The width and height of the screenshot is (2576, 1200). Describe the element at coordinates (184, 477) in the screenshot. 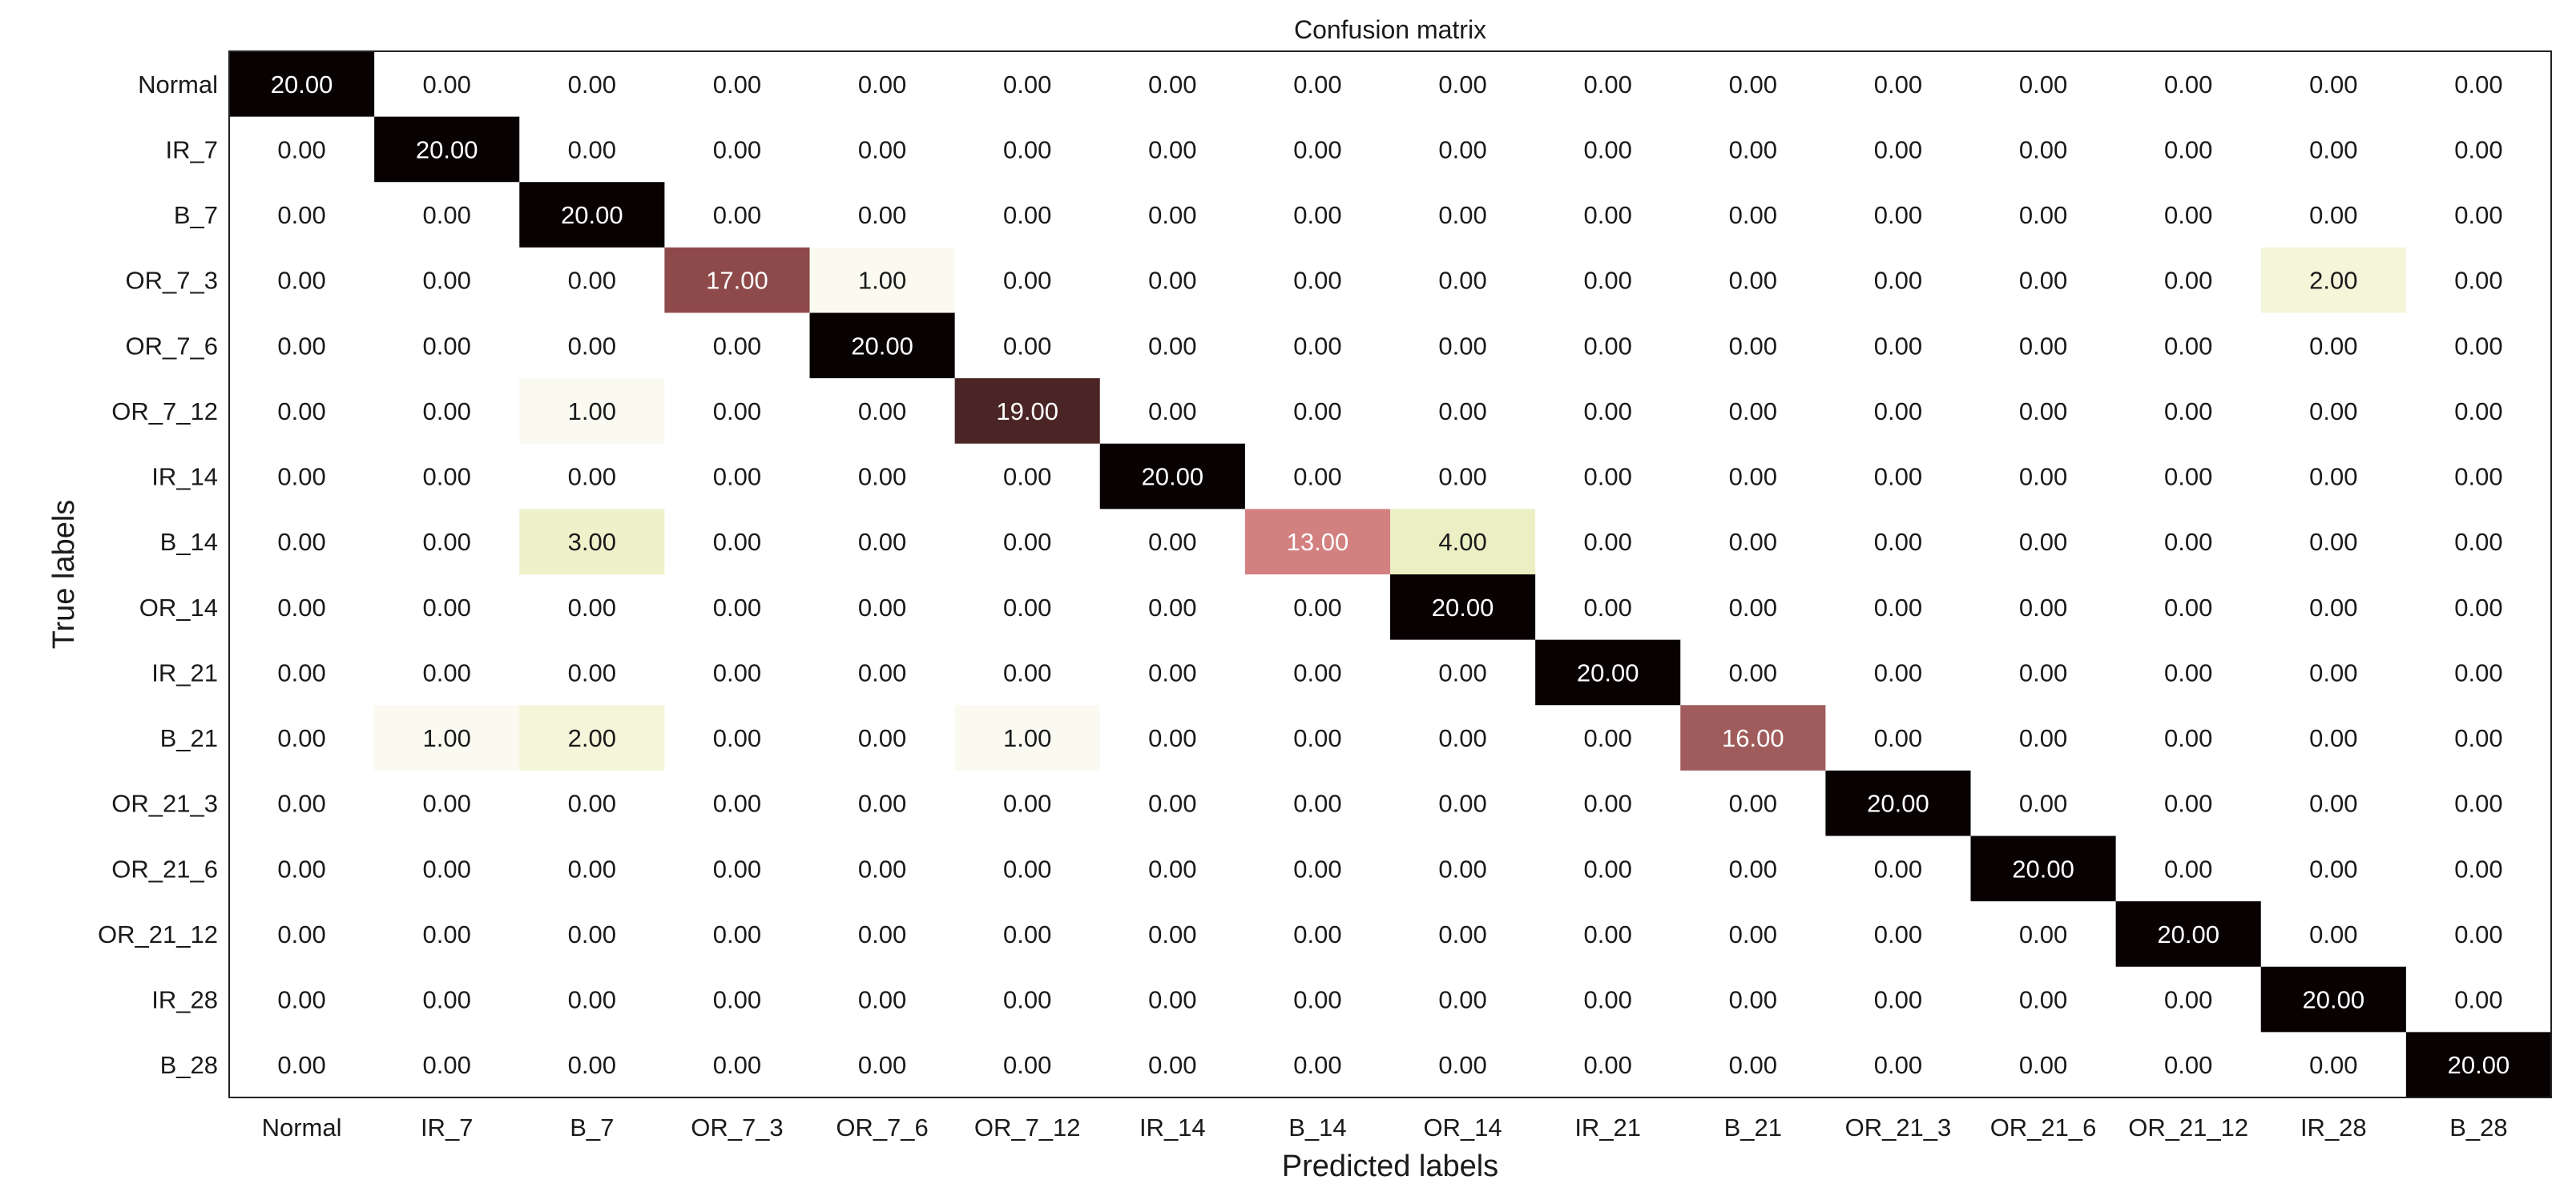

I see `y-tick-label: IR_14` at that location.